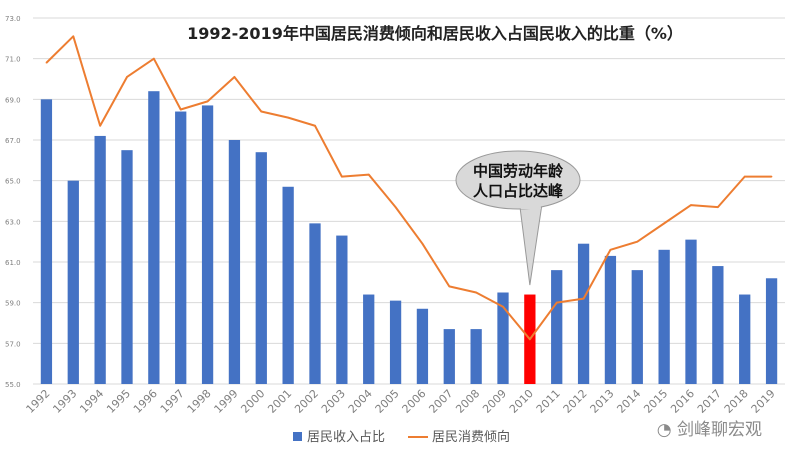 The width and height of the screenshot is (800, 454). What do you see at coordinates (736, 401) in the screenshot?
I see `x-tick-label: 2018` at bounding box center [736, 401].